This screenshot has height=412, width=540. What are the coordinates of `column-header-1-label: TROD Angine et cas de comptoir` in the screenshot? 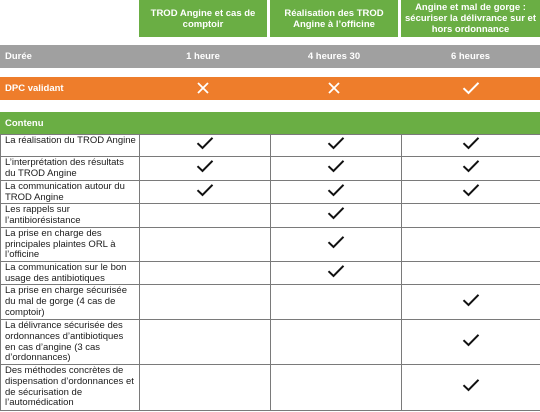 It's located at (203, 18).